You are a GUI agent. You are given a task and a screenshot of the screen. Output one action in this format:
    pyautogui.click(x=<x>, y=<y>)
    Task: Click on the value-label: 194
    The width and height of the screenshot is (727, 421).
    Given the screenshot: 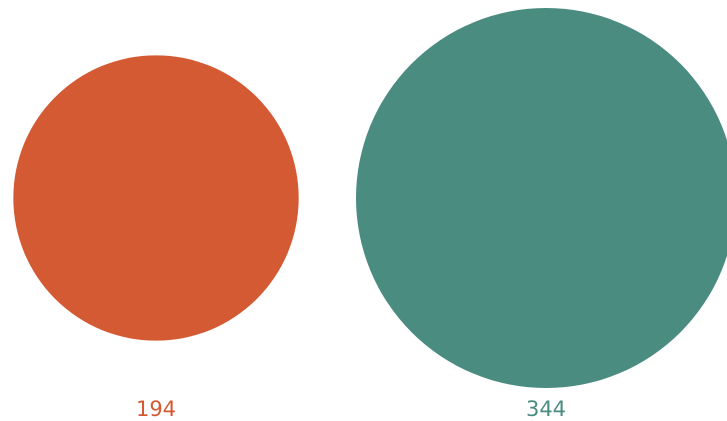 What is the action you would take?
    pyautogui.click(x=156, y=409)
    